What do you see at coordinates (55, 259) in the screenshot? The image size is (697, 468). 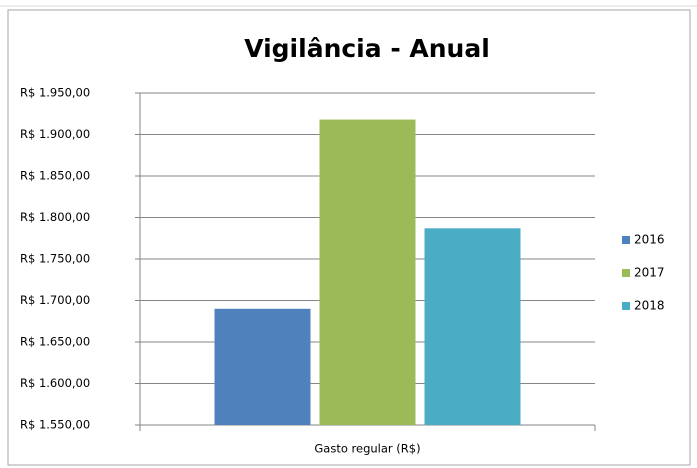 I see `y-tick-label: R$ 1.750,00` at bounding box center [55, 259].